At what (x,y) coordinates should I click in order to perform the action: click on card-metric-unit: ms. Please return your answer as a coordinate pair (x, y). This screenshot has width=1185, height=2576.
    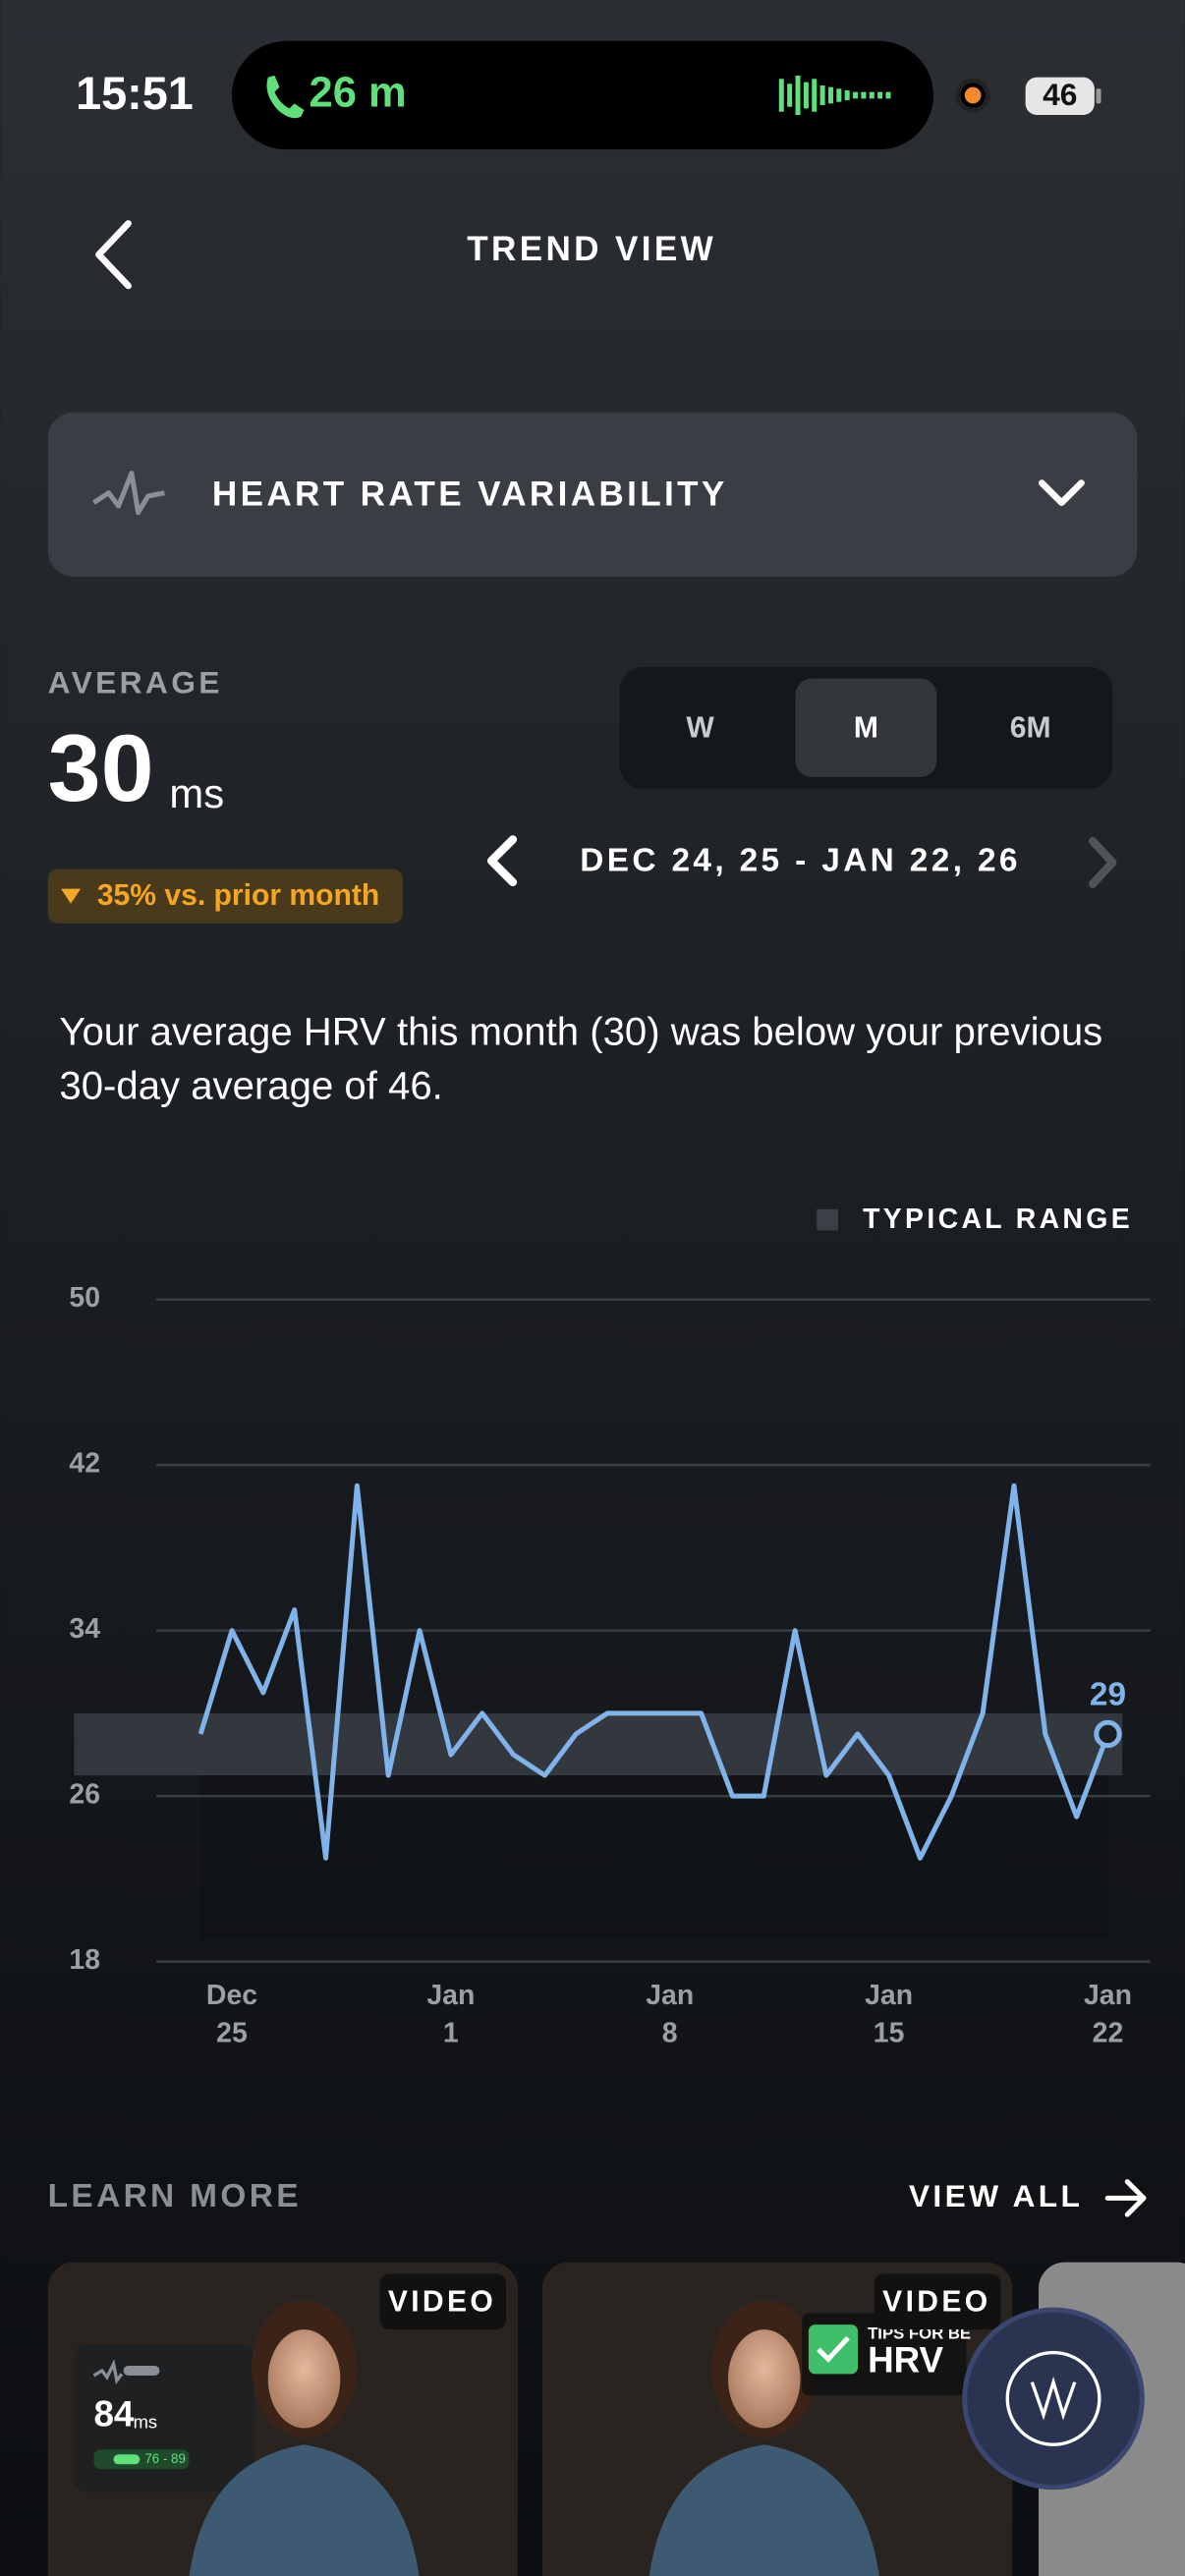
    Looking at the image, I should click on (146, 2421).